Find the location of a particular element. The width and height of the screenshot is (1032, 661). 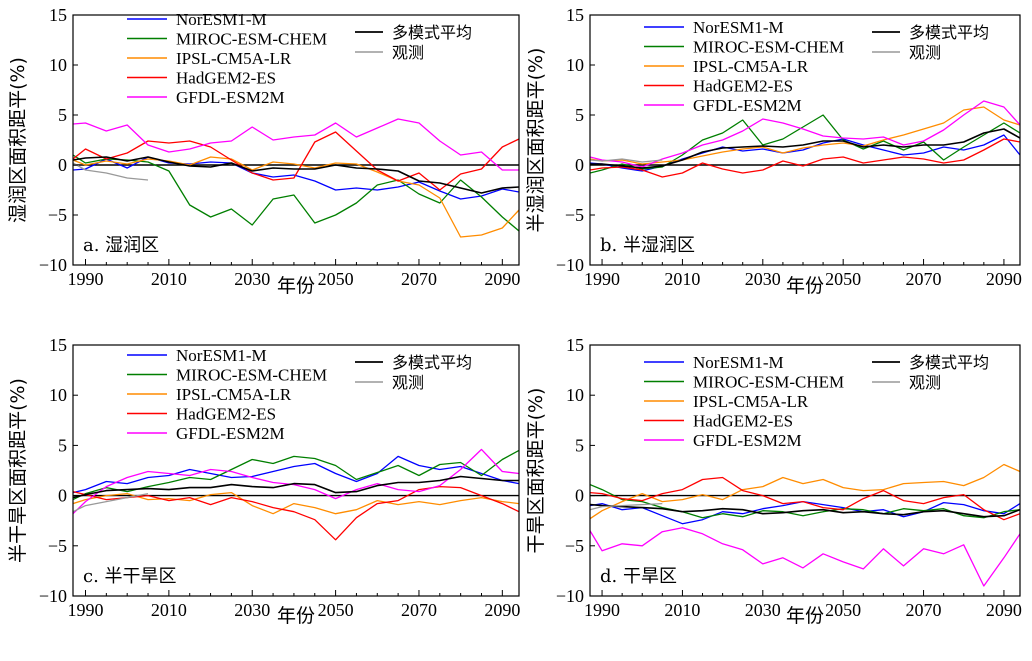

panel-label: a. 湿润区 is located at coordinates (121, 245).